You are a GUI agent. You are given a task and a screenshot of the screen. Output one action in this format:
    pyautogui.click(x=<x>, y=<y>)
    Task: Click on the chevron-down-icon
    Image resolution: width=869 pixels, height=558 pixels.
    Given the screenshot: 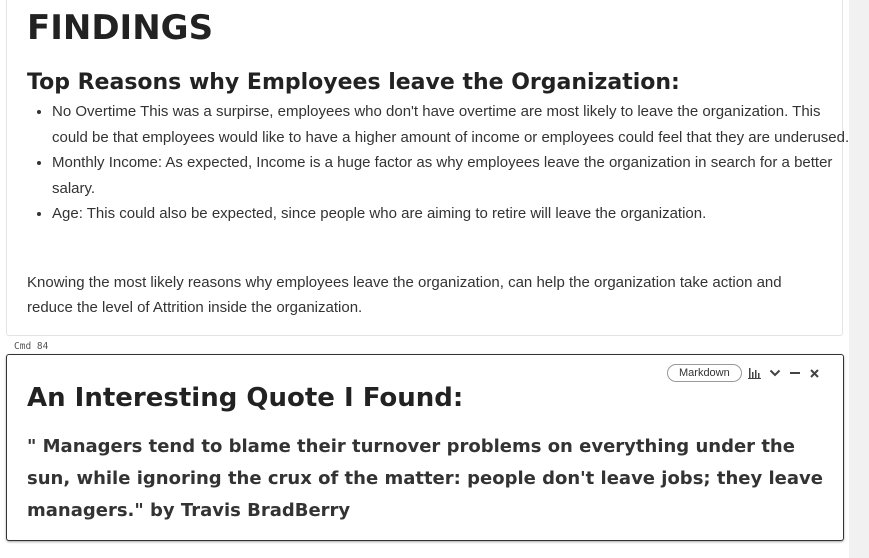 What is the action you would take?
    pyautogui.click(x=775, y=373)
    